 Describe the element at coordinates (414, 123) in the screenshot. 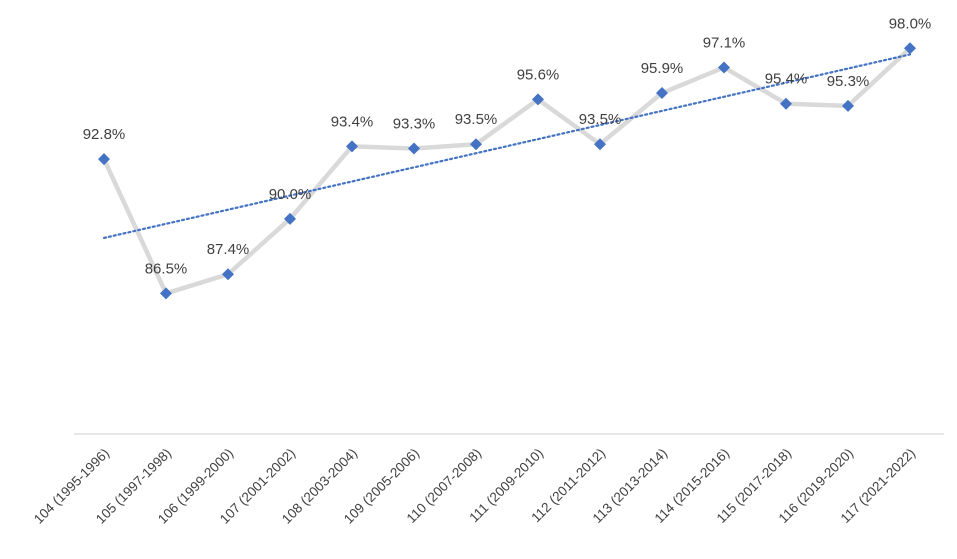

I see `data-label: 93.3%` at that location.